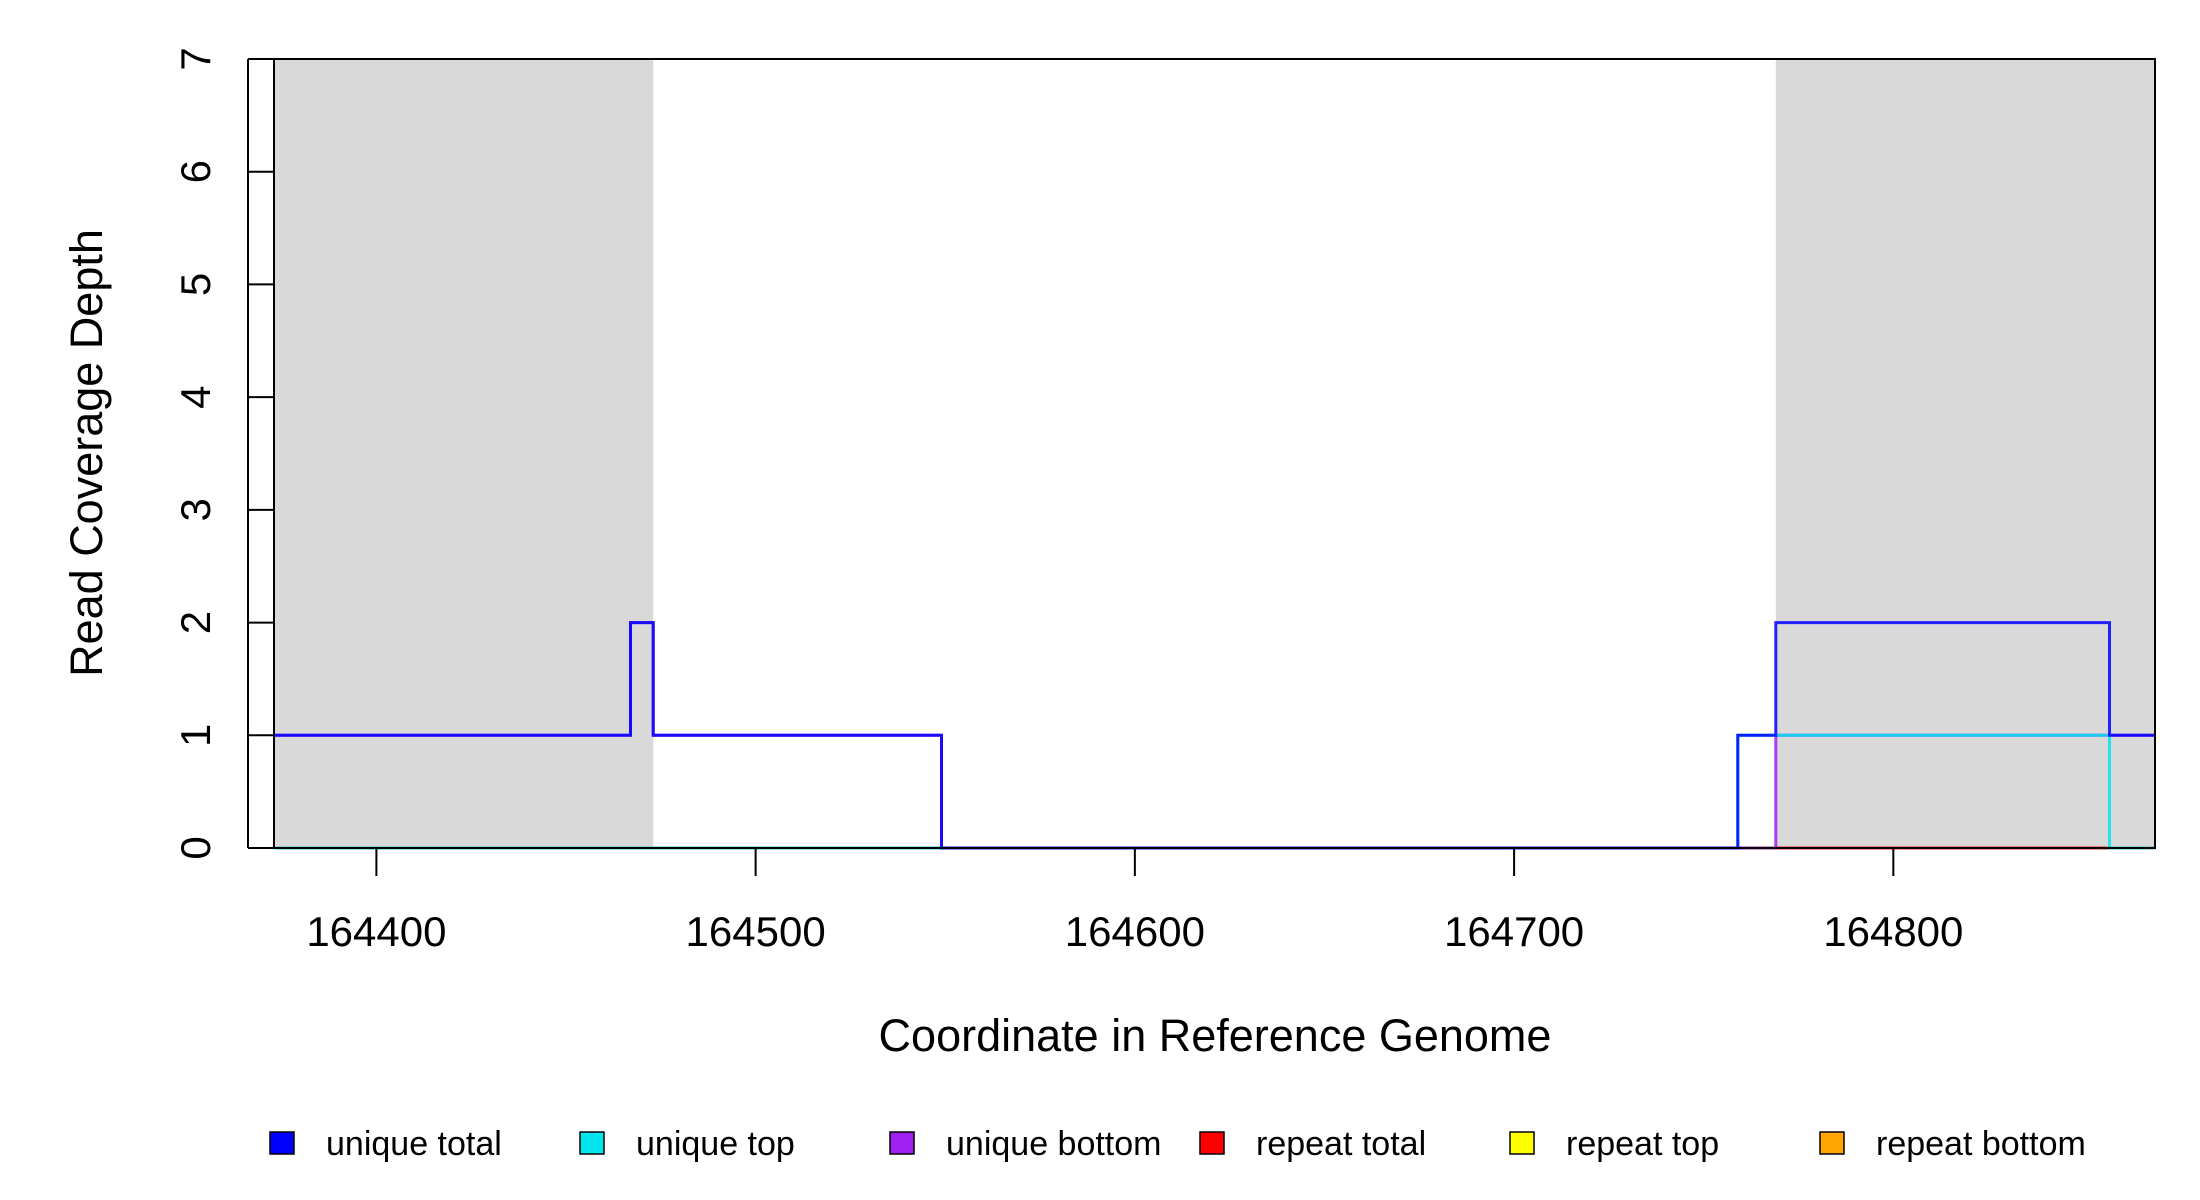  Describe the element at coordinates (223, 453) in the screenshot. I see `y-axis: 0 1 2 3 4 5 6 7` at that location.